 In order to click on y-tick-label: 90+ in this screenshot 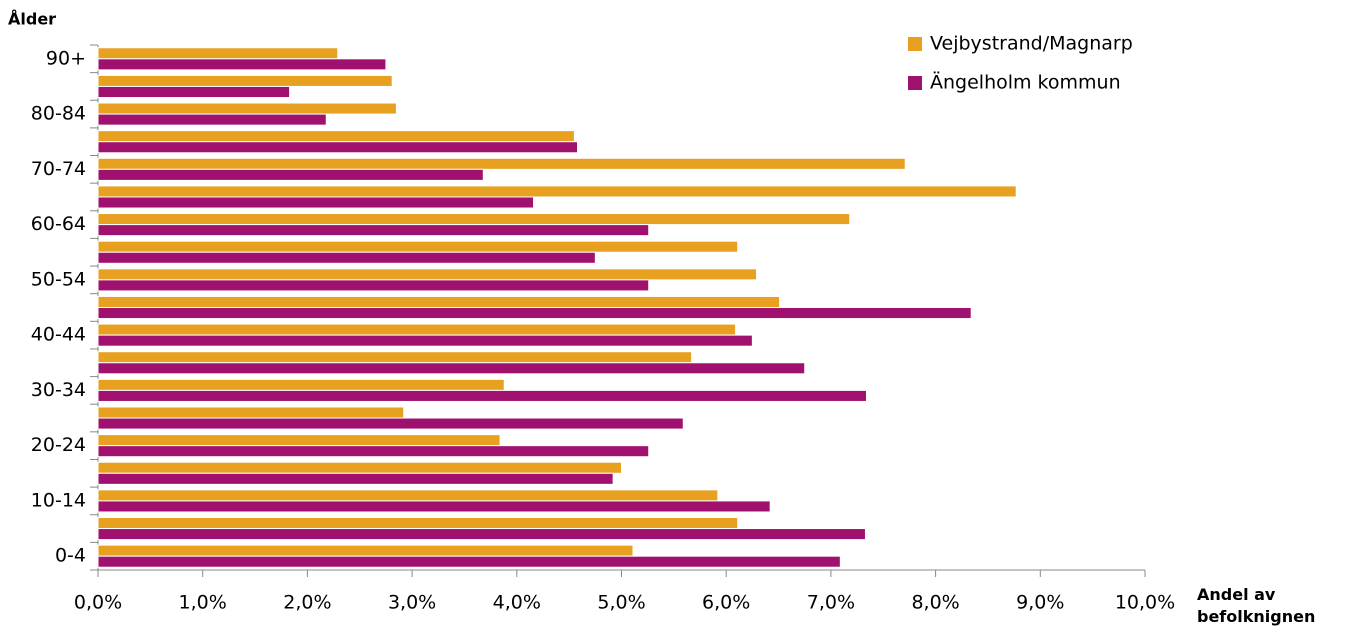, I will do `click(66, 58)`.